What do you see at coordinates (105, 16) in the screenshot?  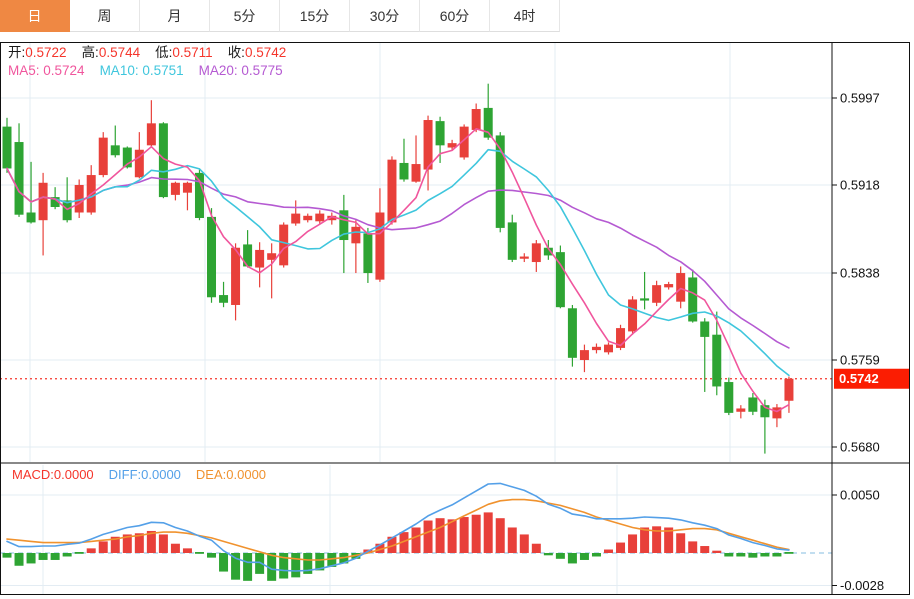 I see `tab-timeframe-1: 周` at bounding box center [105, 16].